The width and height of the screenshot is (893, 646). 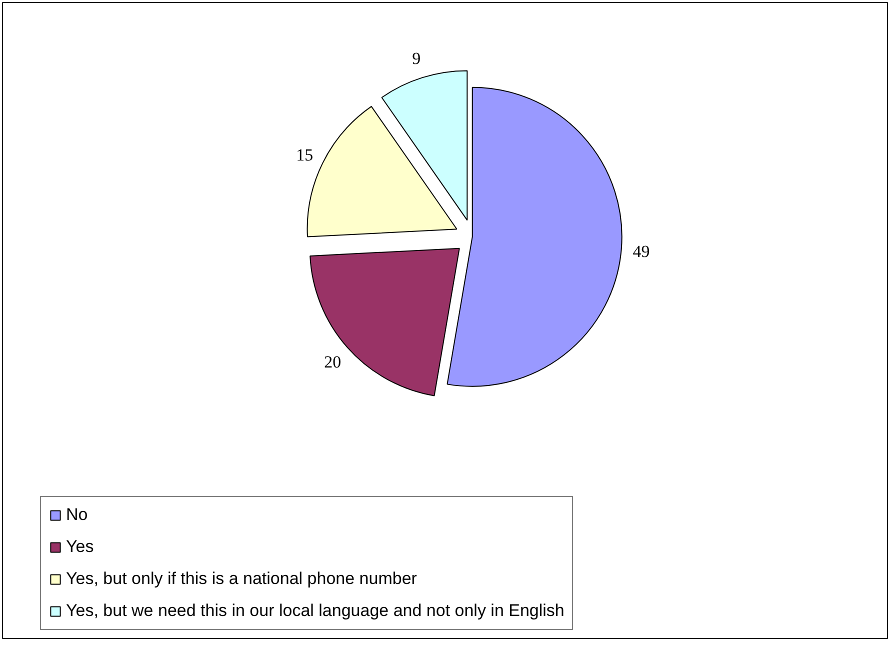 What do you see at coordinates (315, 611) in the screenshot?
I see `legend-label: Yes, but we need this in our local language and not only in English` at bounding box center [315, 611].